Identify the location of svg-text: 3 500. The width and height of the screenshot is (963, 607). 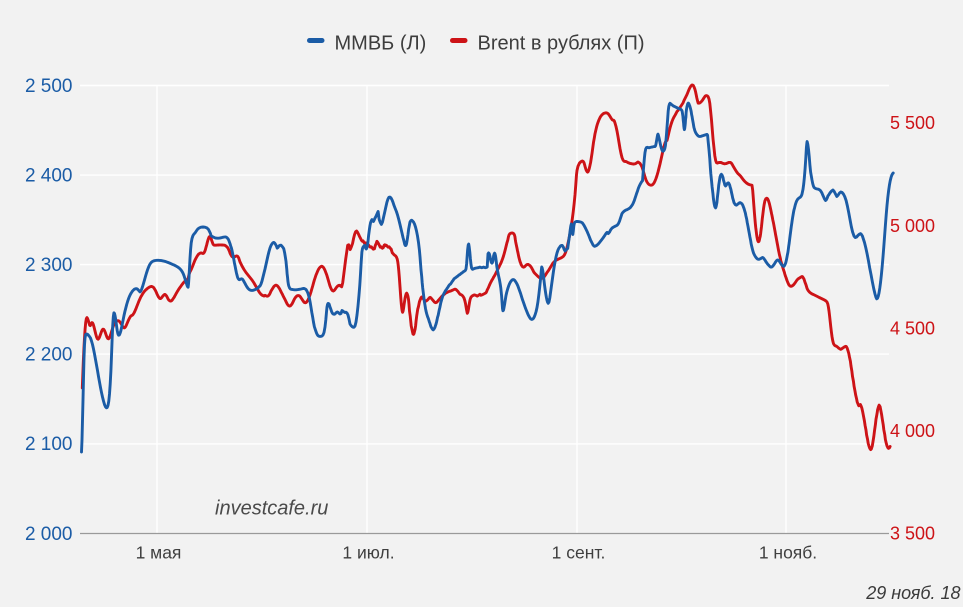
(912, 534).